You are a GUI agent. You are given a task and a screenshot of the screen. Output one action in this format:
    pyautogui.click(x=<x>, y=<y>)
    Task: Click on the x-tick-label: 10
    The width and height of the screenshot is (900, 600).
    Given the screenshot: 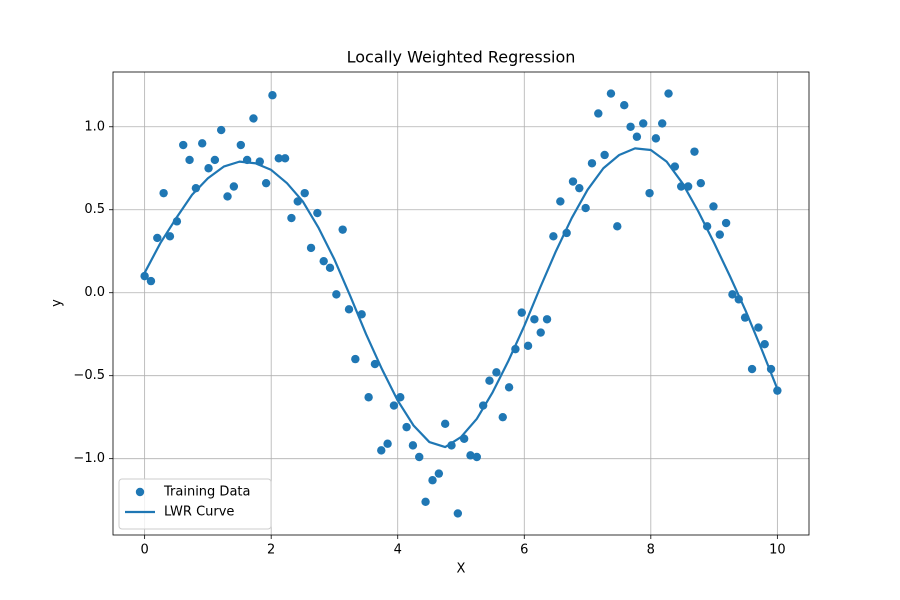 What is the action you would take?
    pyautogui.click(x=777, y=550)
    